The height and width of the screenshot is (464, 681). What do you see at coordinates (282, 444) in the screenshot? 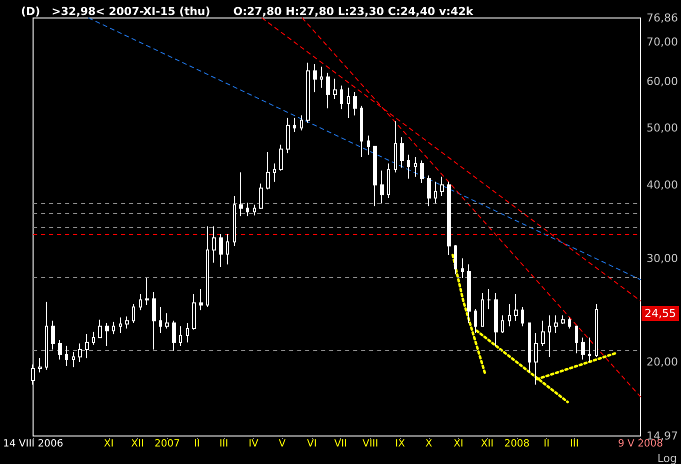
I see `x-tick-label: V` at bounding box center [282, 444].